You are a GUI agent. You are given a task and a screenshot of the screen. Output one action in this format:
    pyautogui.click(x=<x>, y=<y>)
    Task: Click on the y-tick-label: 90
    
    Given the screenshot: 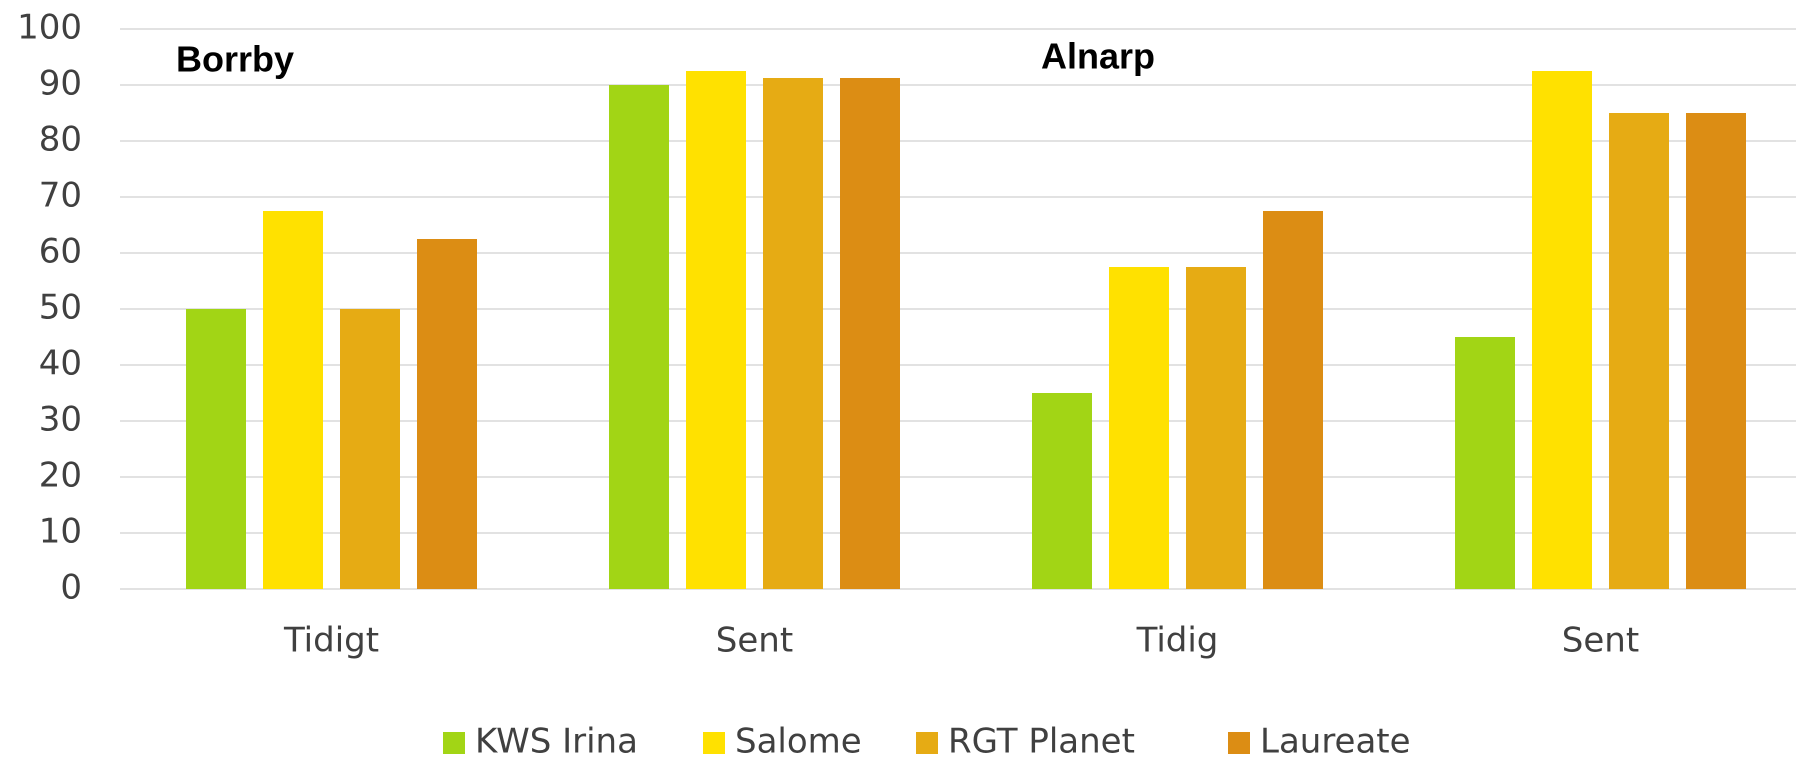 What is the action you would take?
    pyautogui.click(x=60, y=84)
    